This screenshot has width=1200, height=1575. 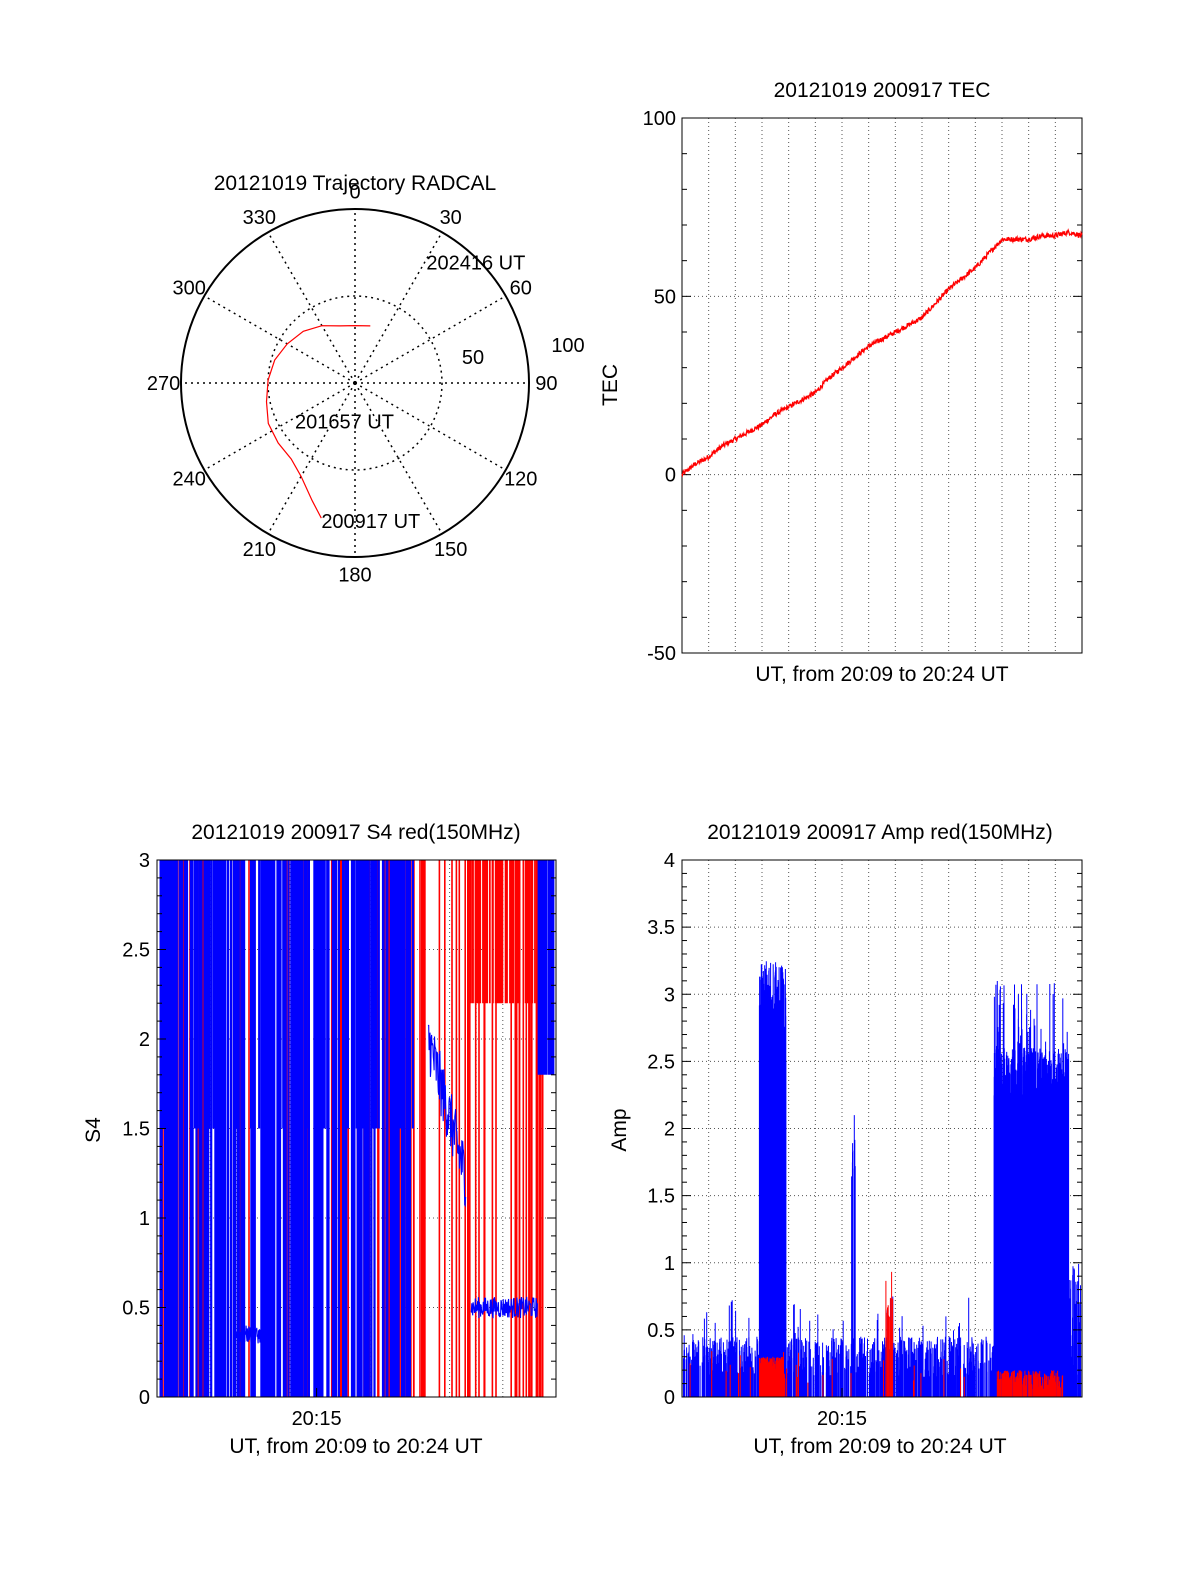 I want to click on amp-y-tick-label: 1.5, so click(x=661, y=1197).